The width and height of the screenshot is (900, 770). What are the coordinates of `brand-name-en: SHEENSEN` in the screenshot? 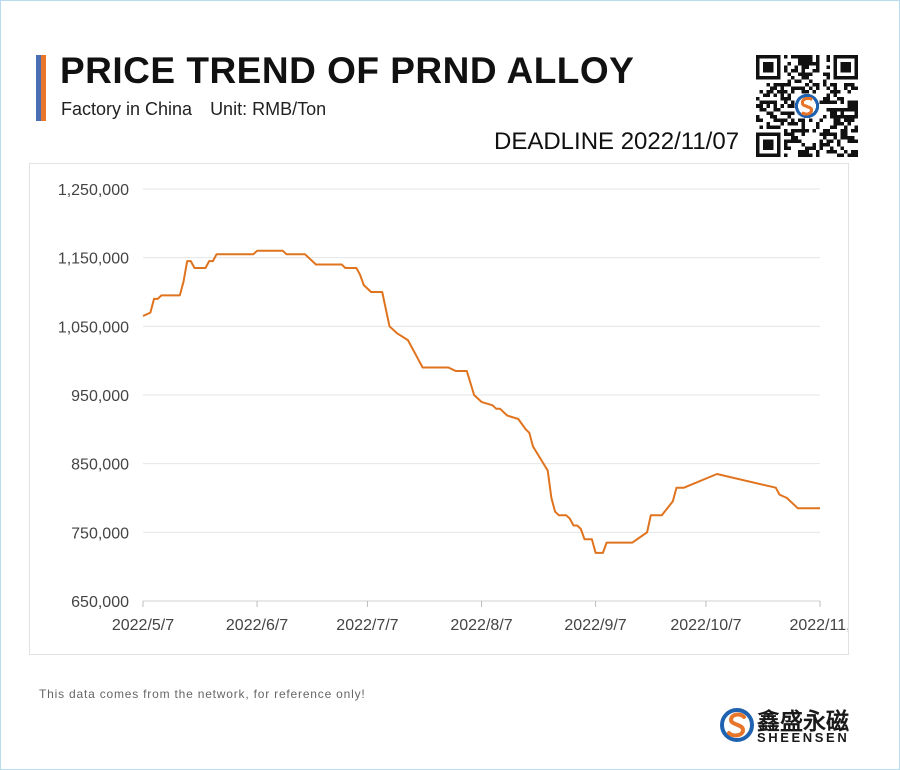 It's located at (803, 737).